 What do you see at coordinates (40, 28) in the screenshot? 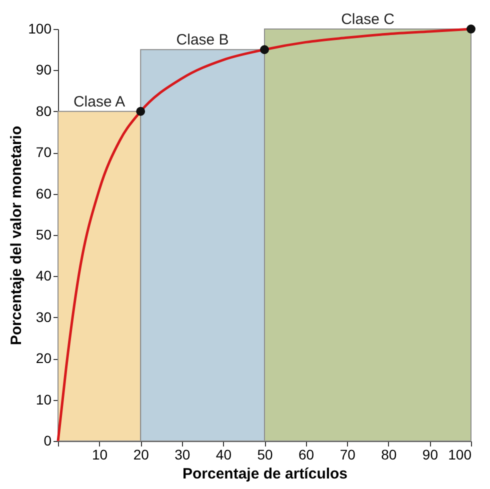
I see `y-tick-label: 100` at bounding box center [40, 28].